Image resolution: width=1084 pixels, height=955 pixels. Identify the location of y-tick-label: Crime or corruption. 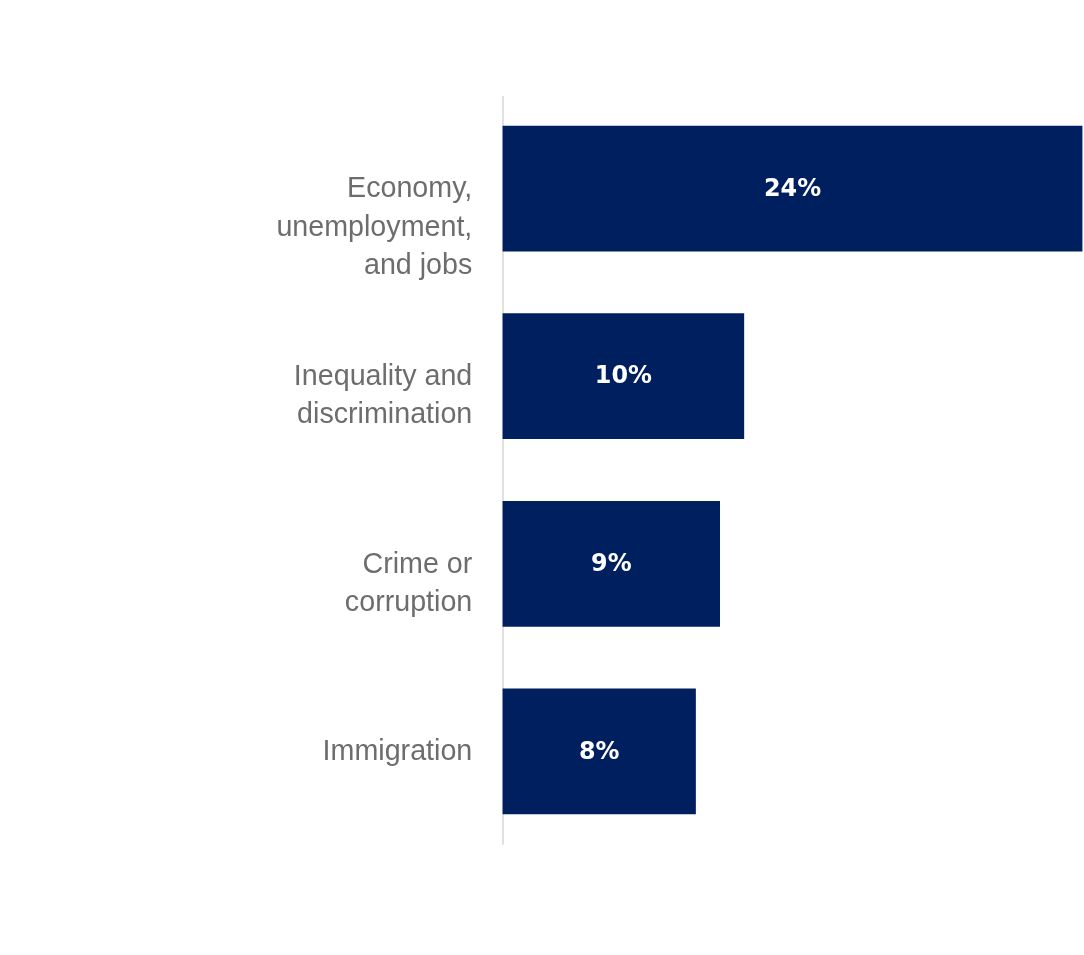
(408, 581).